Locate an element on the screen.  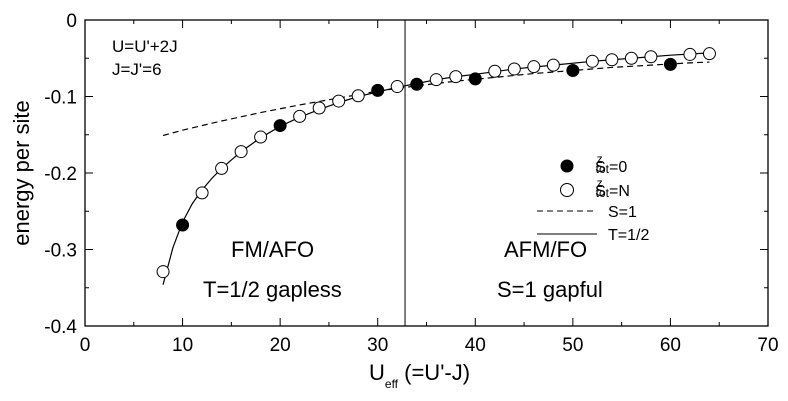
legend-label-thalf: T=1/2 is located at coordinates (628, 235).